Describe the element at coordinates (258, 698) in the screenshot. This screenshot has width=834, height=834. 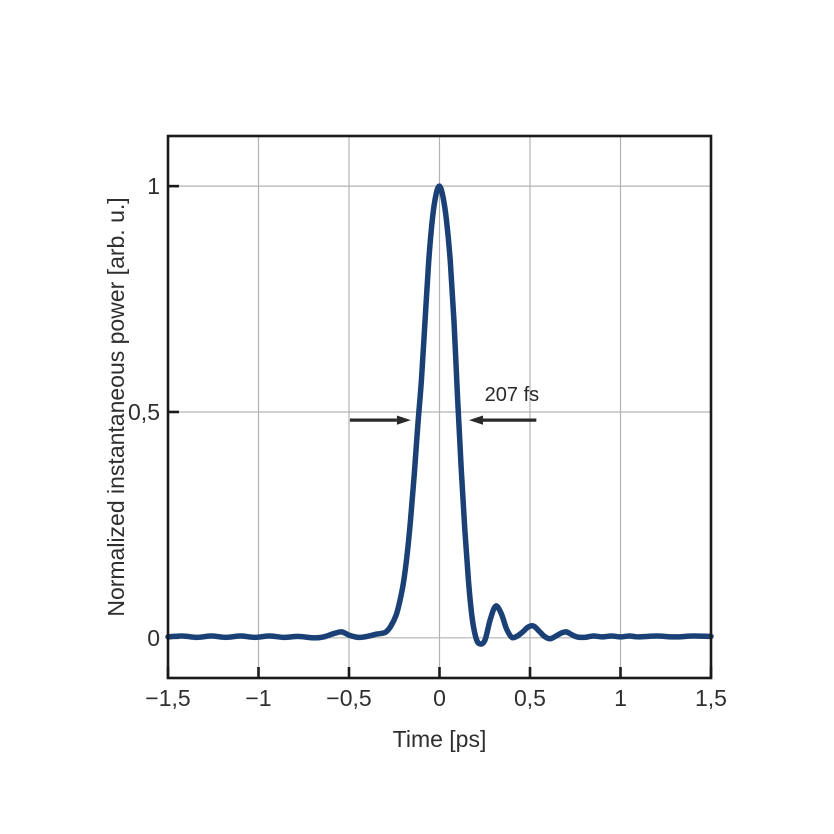
I see `x-tick-label: −1` at that location.